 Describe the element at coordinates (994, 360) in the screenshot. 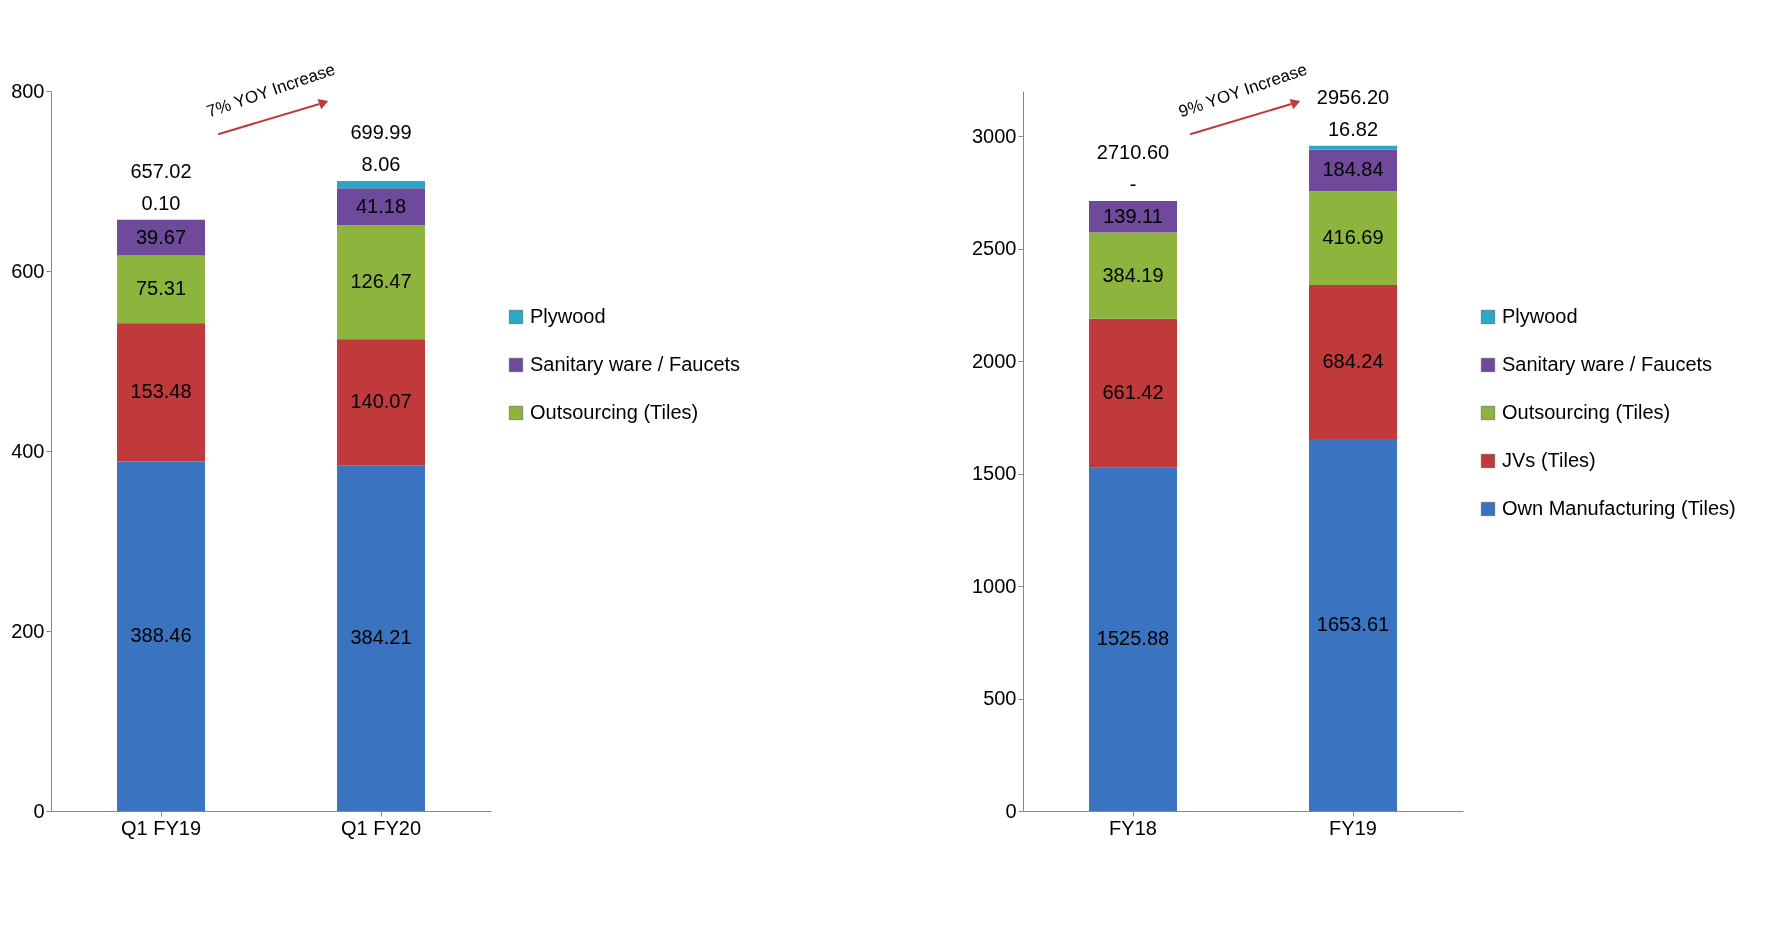

I see `y-tick-label: 2000` at that location.